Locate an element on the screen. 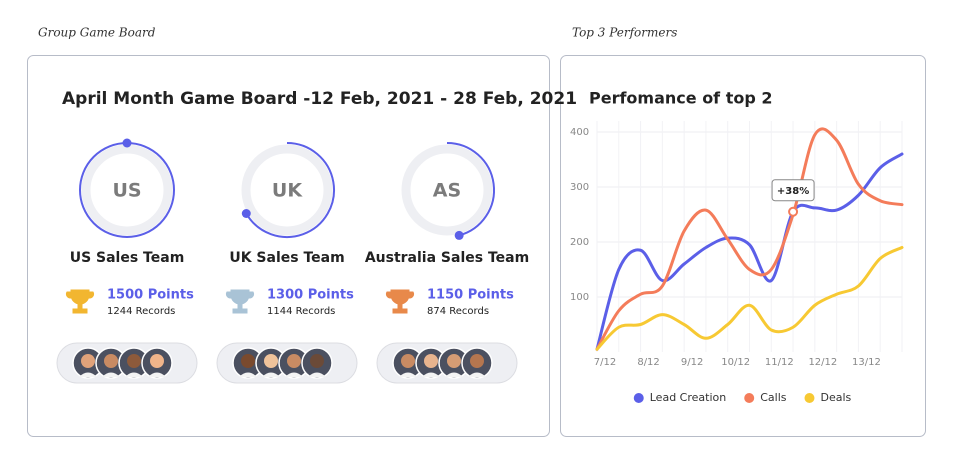  x-tick-label: 7/12 is located at coordinates (605, 362).